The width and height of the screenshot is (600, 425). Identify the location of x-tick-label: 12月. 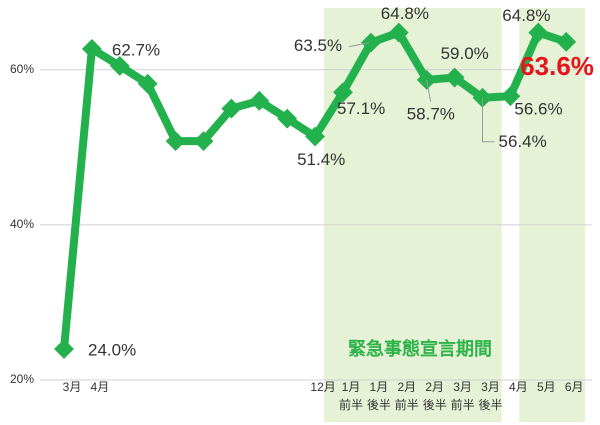
(322, 387).